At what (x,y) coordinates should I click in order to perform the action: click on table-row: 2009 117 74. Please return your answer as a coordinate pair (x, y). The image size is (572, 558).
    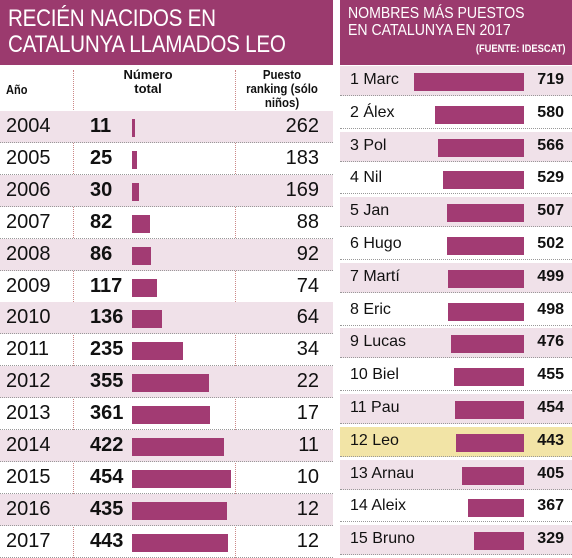
    Looking at the image, I should click on (166, 287).